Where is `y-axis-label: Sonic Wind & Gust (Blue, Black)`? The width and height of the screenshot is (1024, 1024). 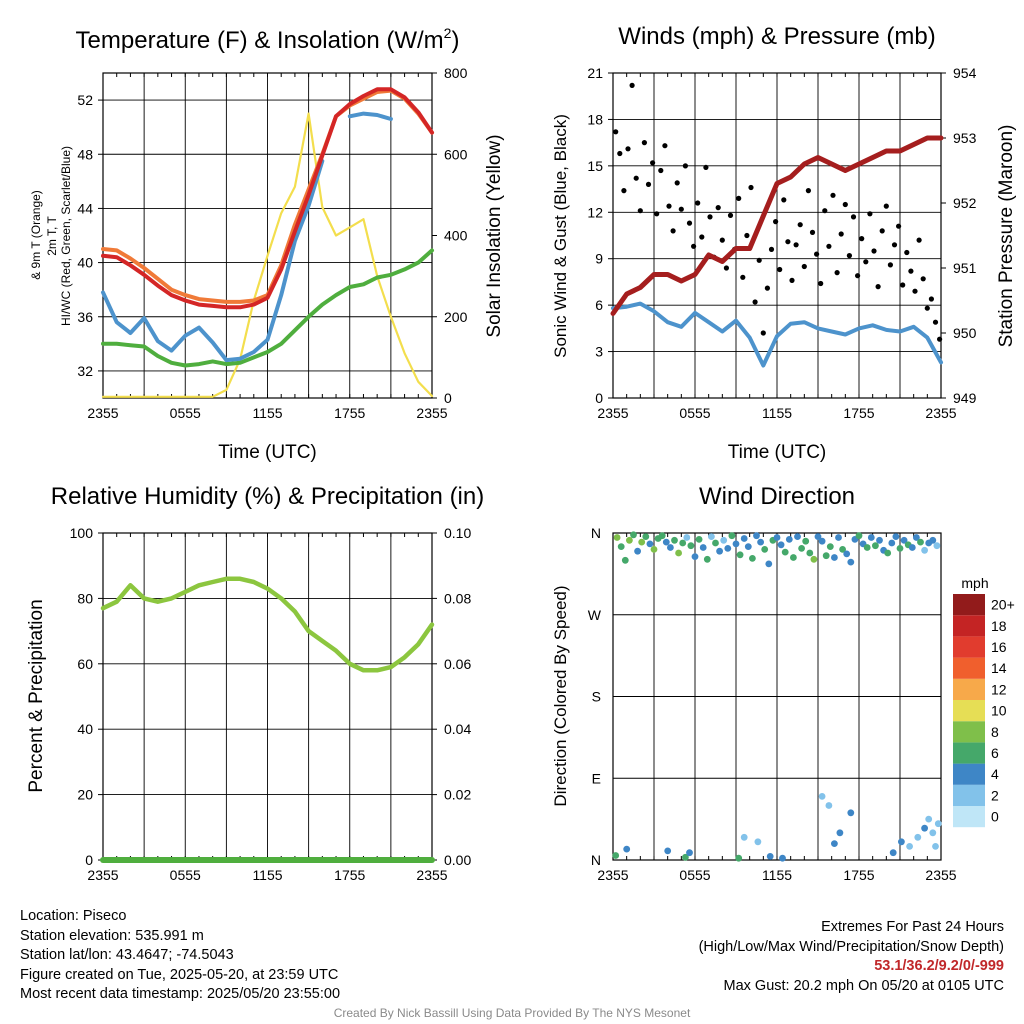 y-axis-label: Sonic Wind & Gust (Blue, Black) is located at coordinates (560, 236).